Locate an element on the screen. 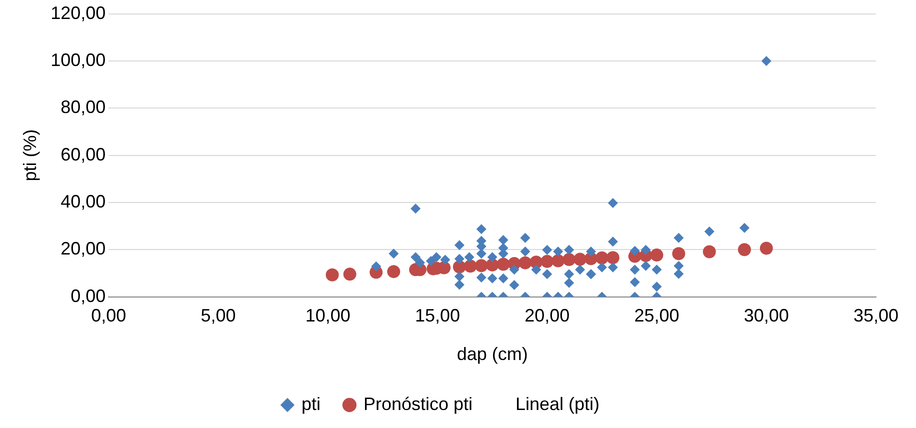 Image resolution: width=916 pixels, height=428 pixels. y-tick-label: 120,00 is located at coordinates (78, 12).